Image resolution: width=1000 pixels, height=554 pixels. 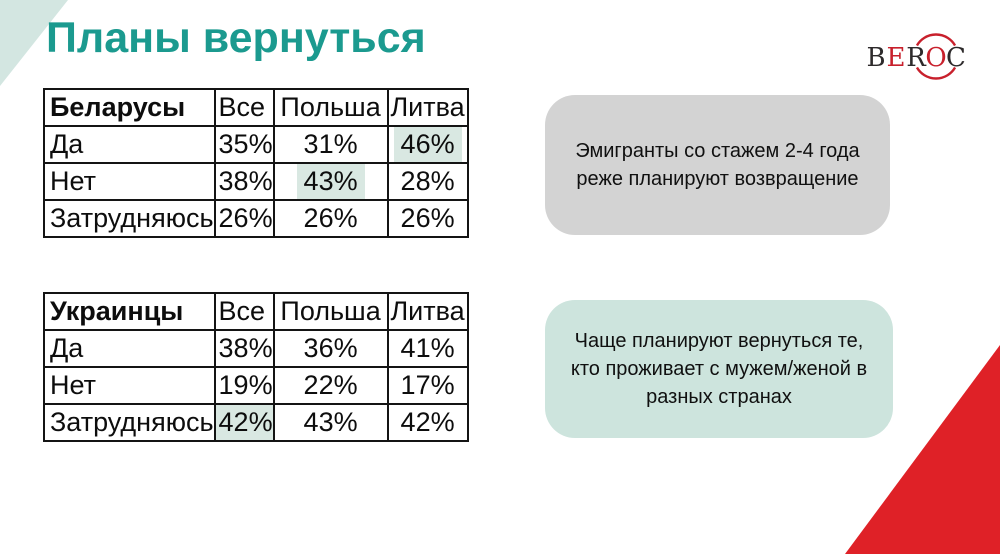 What do you see at coordinates (129, 107) in the screenshot?
I see `column-header: Беларусы` at bounding box center [129, 107].